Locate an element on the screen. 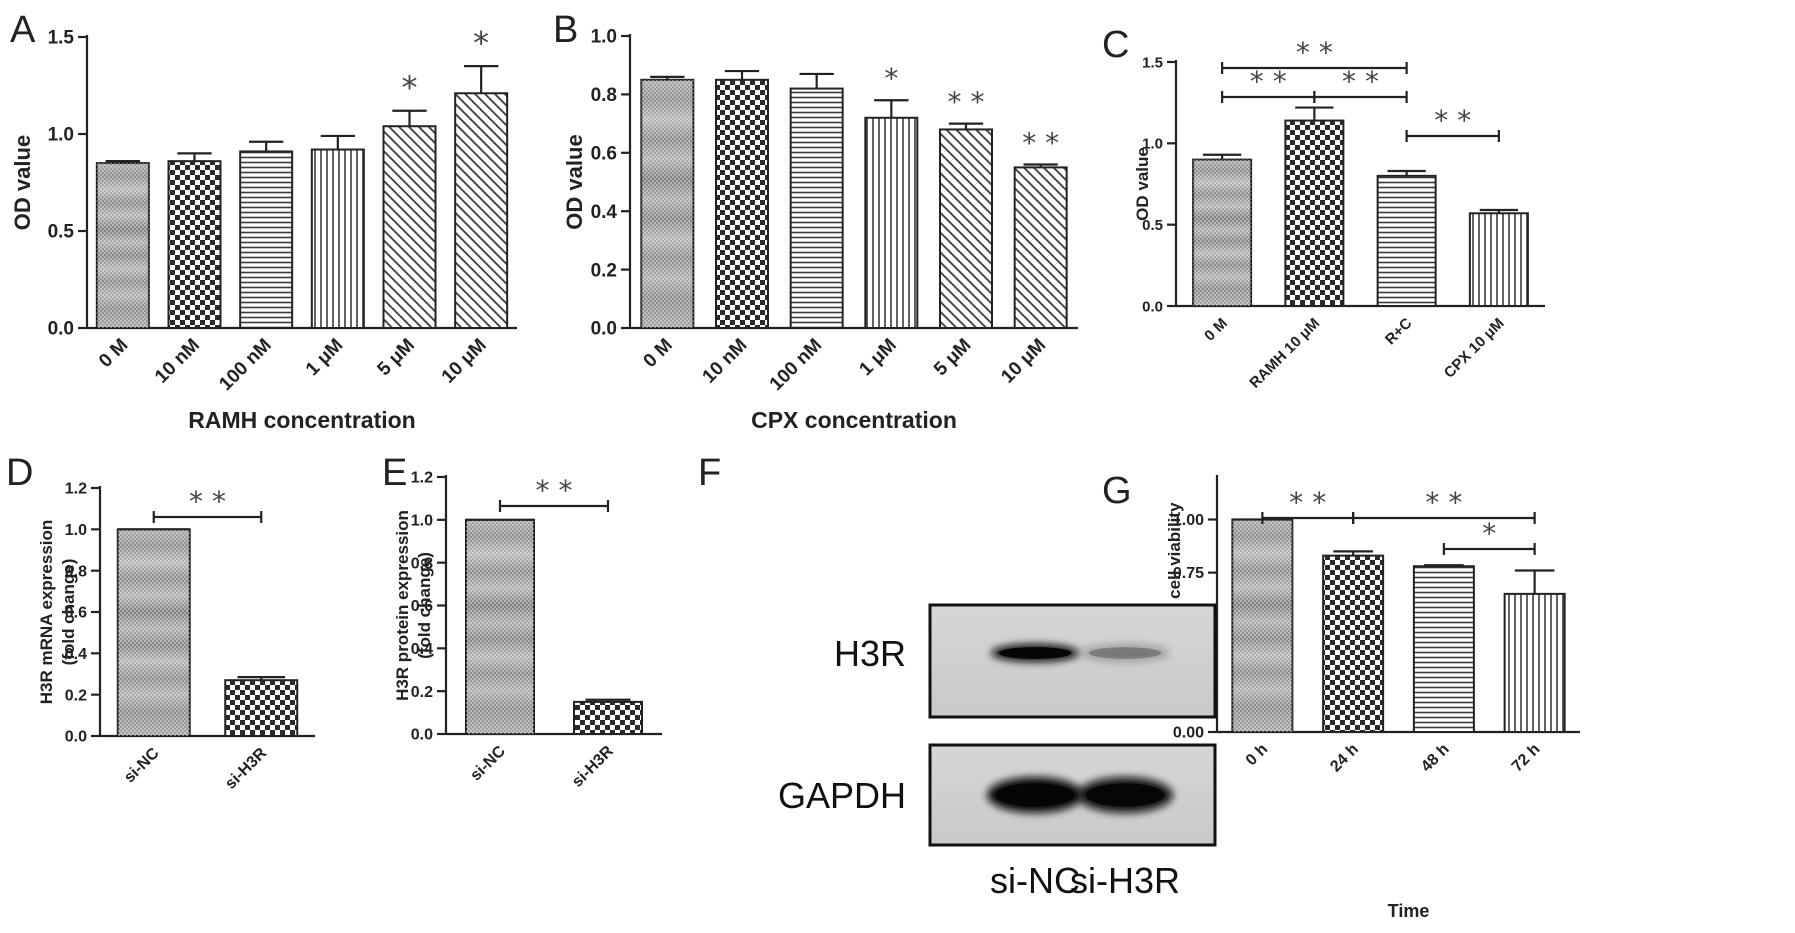 The image size is (1795, 933). blot-row-gapdh: GAPDH is located at coordinates (997, 795).